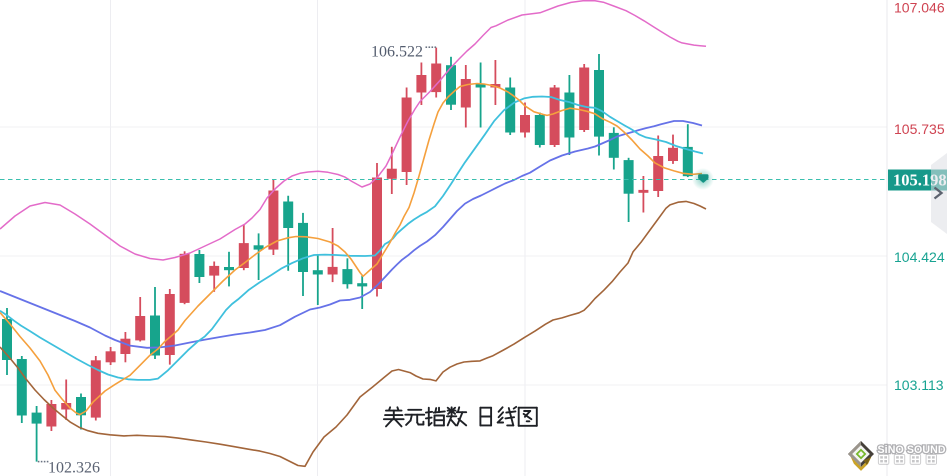 This screenshot has height=476, width=947. I want to click on svg-text: 102.326, so click(74, 468).